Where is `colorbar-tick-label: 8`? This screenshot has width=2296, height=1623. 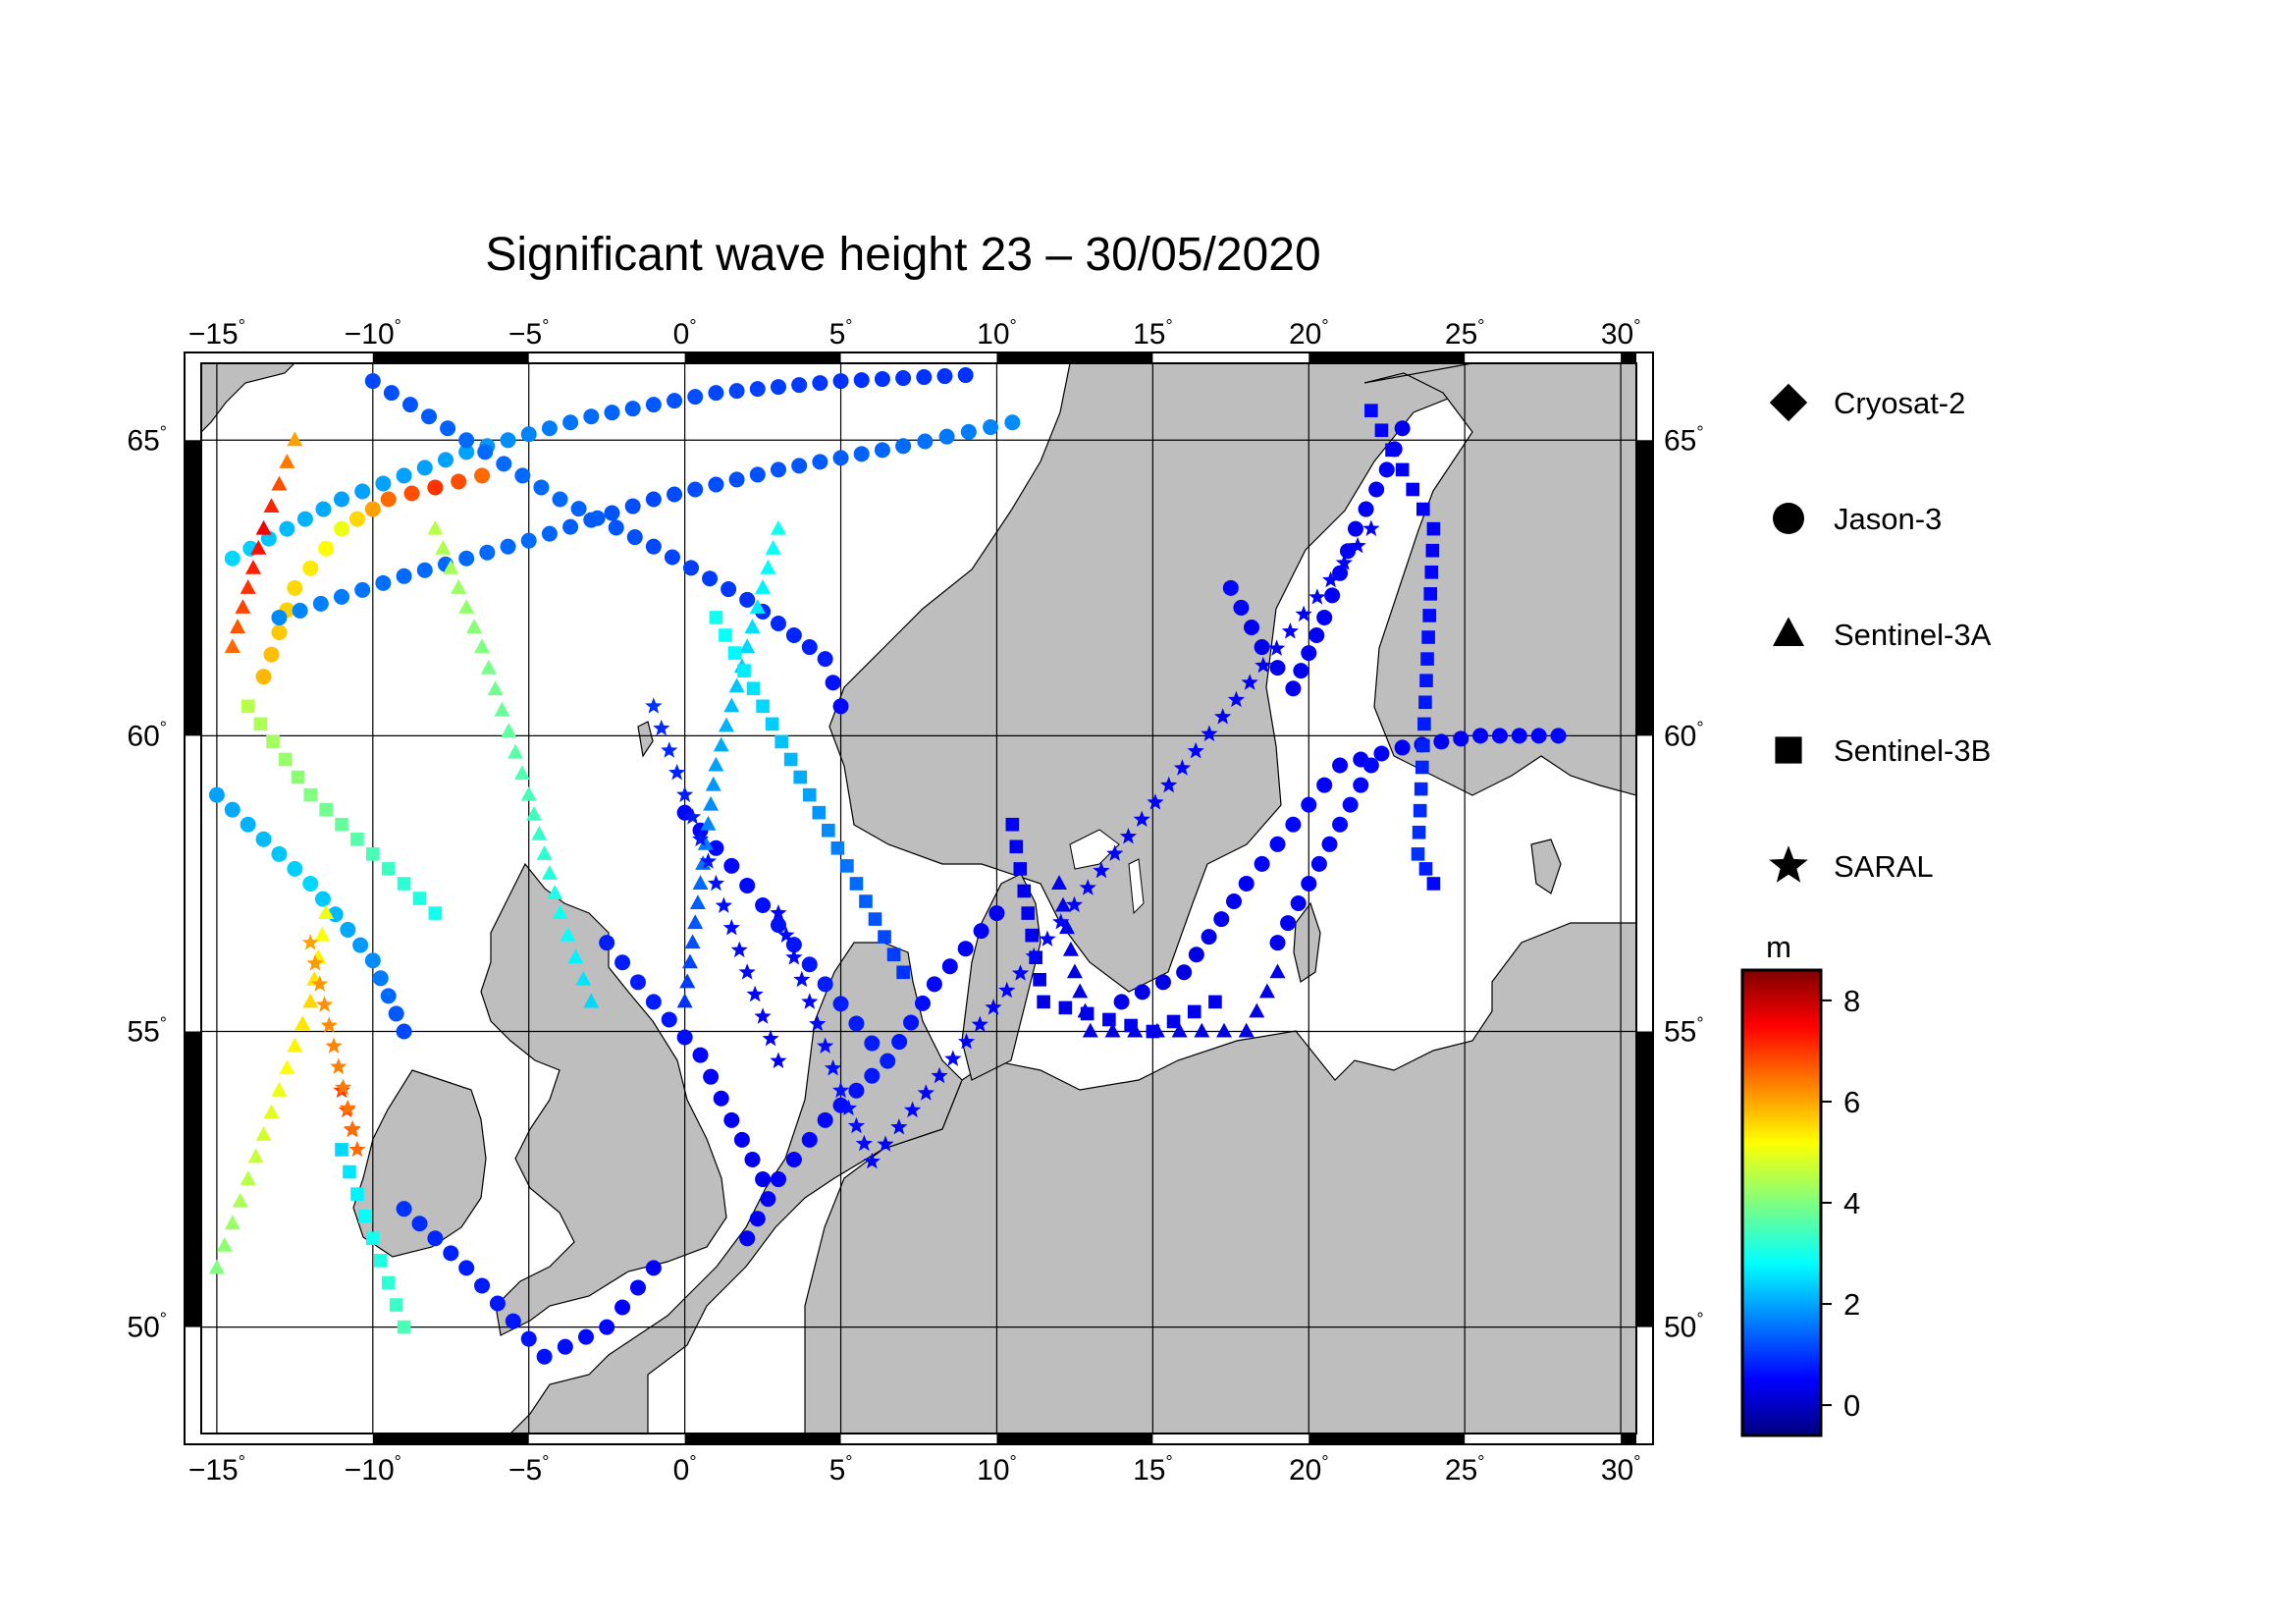 colorbar-tick-label: 8 is located at coordinates (1852, 1001).